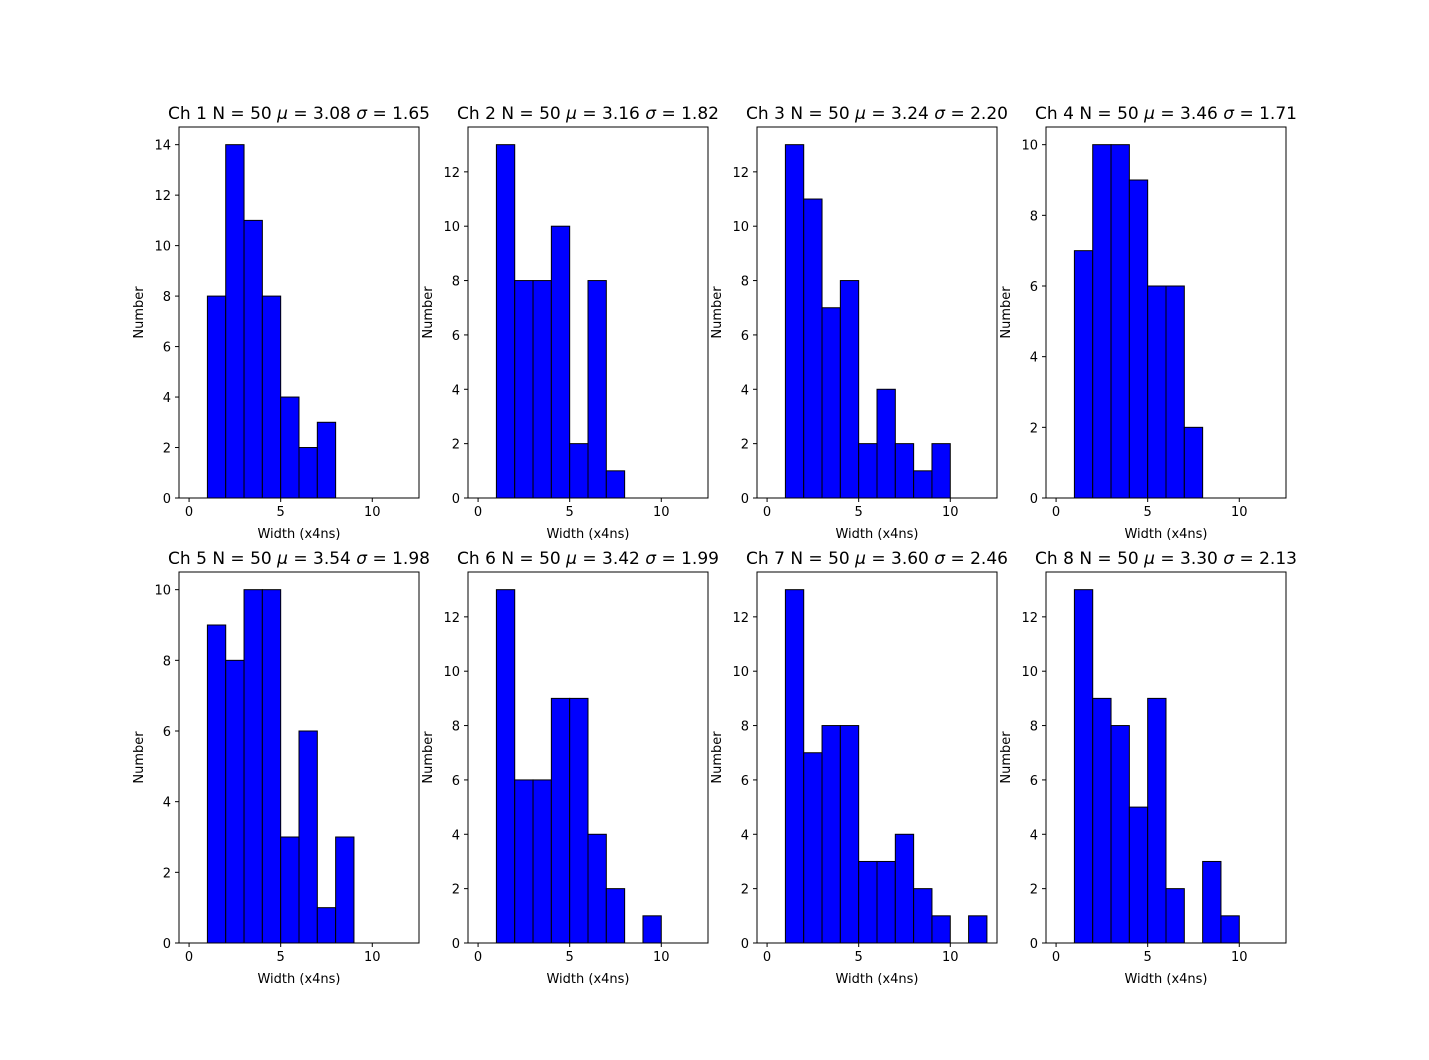 The height and width of the screenshot is (1060, 1429). I want to click on chart-title-part: Ch 2 N = 50, so click(511, 114).